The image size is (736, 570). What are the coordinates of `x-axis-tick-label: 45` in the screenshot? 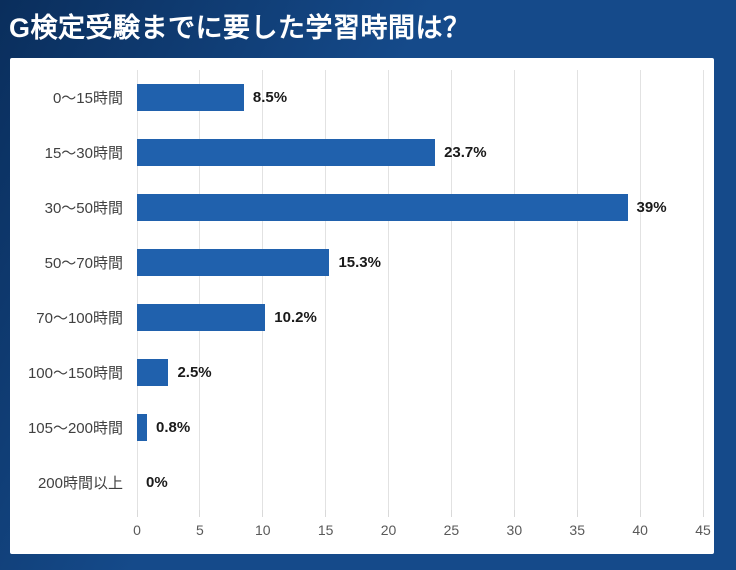 It's located at (703, 530).